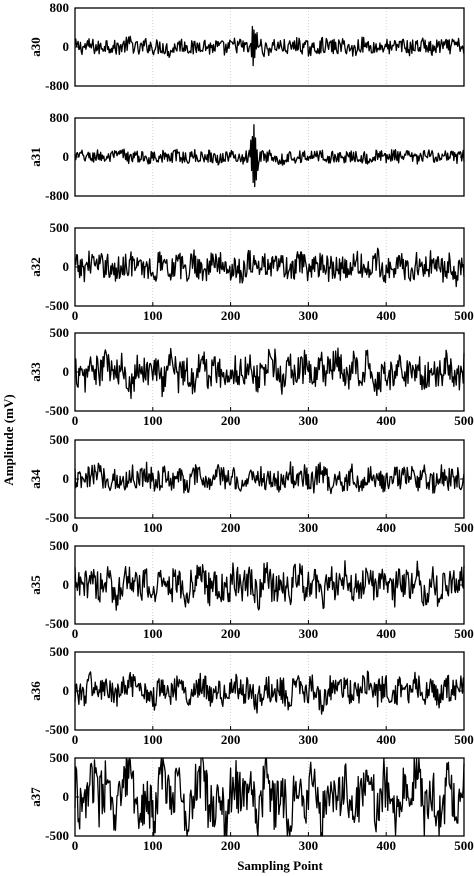  I want to click on panel-label-a31: a31, so click(35, 157).